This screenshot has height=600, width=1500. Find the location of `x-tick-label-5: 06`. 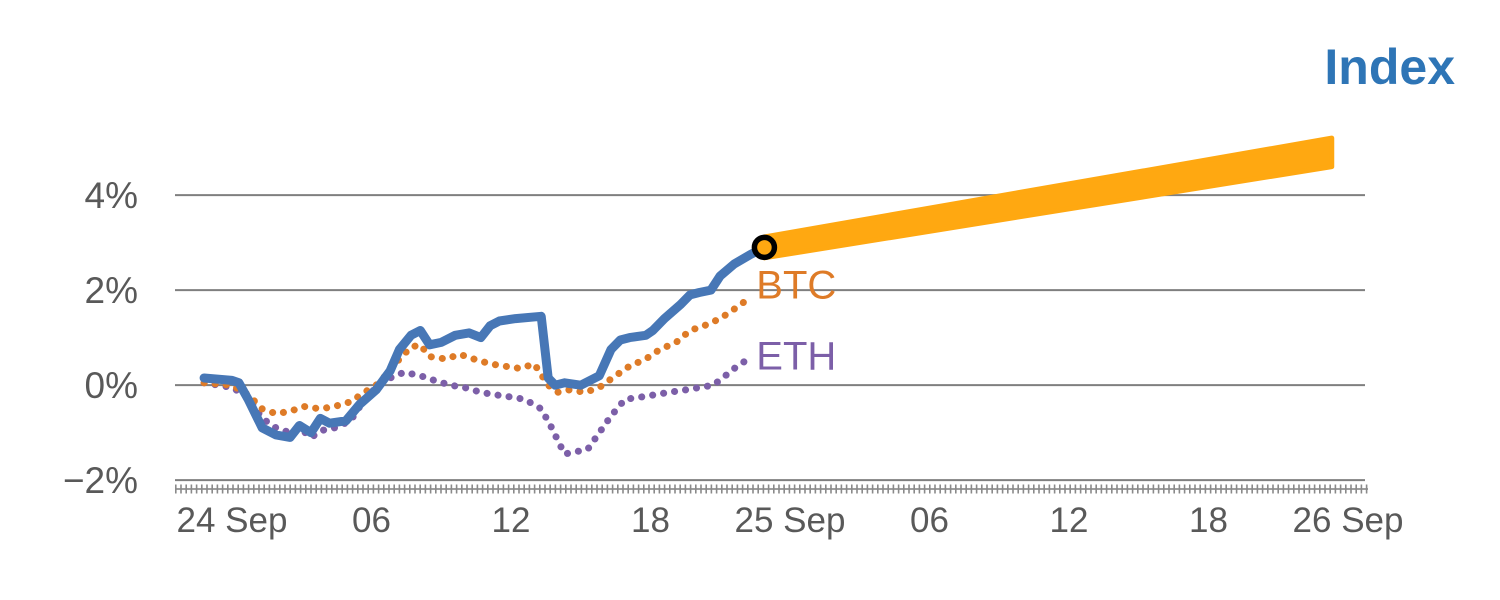

x-tick-label-5: 06 is located at coordinates (929, 520).